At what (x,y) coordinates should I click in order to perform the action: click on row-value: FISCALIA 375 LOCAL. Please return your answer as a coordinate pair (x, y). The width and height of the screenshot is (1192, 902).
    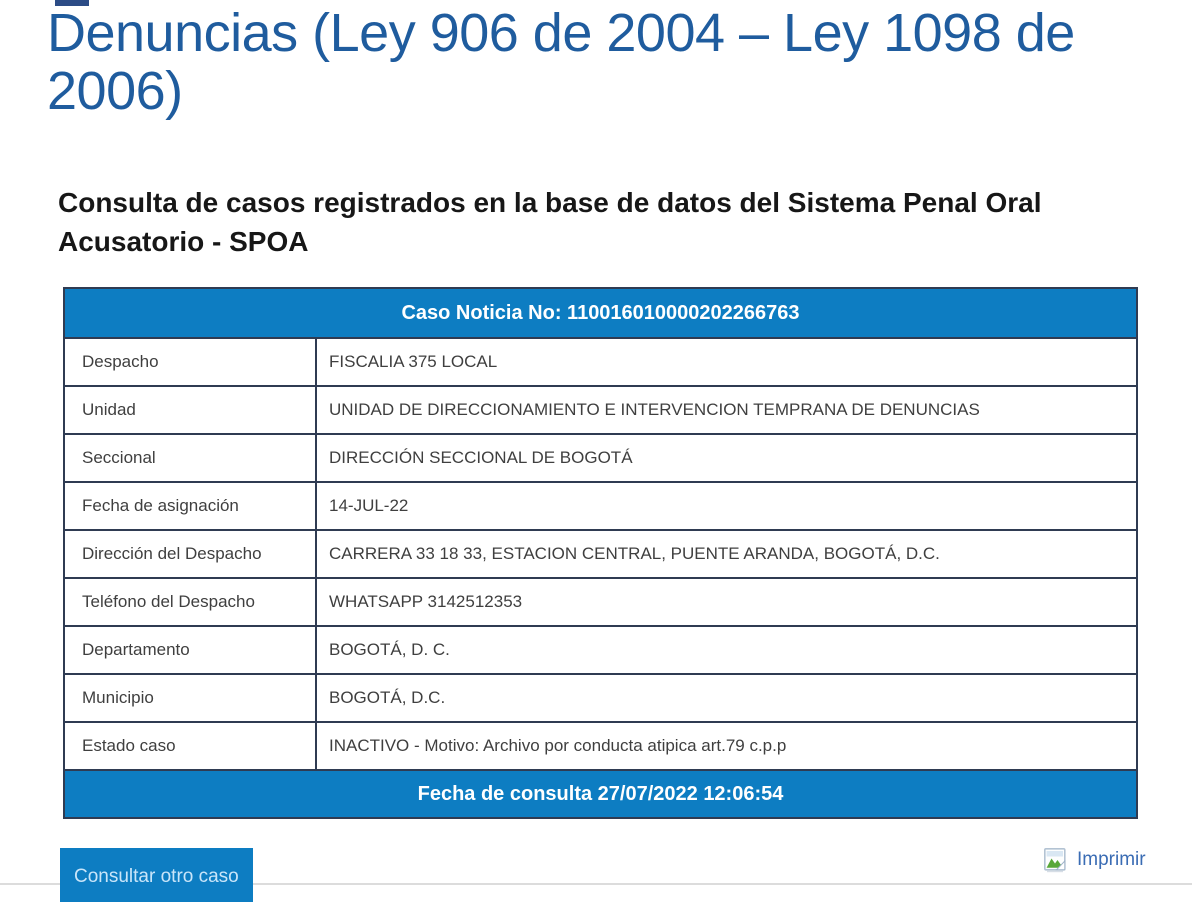
    Looking at the image, I should click on (726, 362).